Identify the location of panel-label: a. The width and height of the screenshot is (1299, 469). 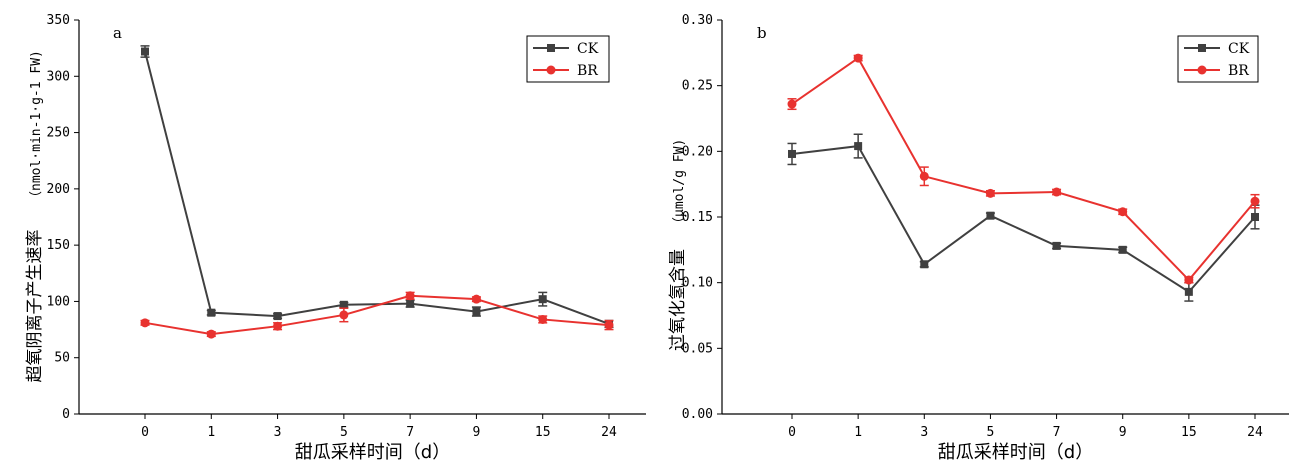
(117, 33).